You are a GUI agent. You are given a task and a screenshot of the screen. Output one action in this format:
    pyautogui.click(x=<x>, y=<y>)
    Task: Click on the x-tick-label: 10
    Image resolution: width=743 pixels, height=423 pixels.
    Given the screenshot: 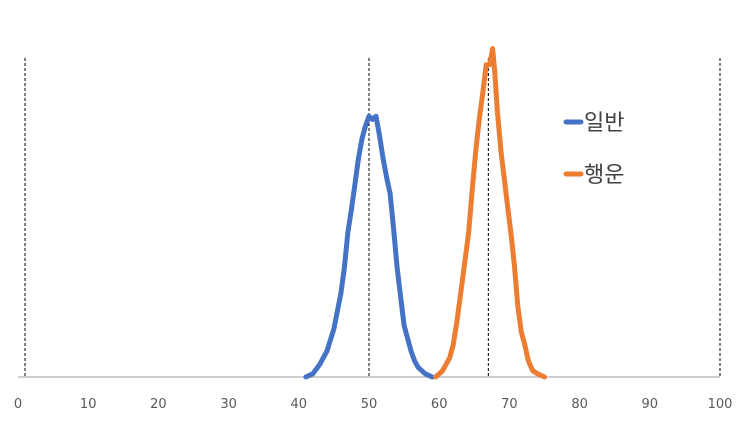 What is the action you would take?
    pyautogui.click(x=88, y=404)
    